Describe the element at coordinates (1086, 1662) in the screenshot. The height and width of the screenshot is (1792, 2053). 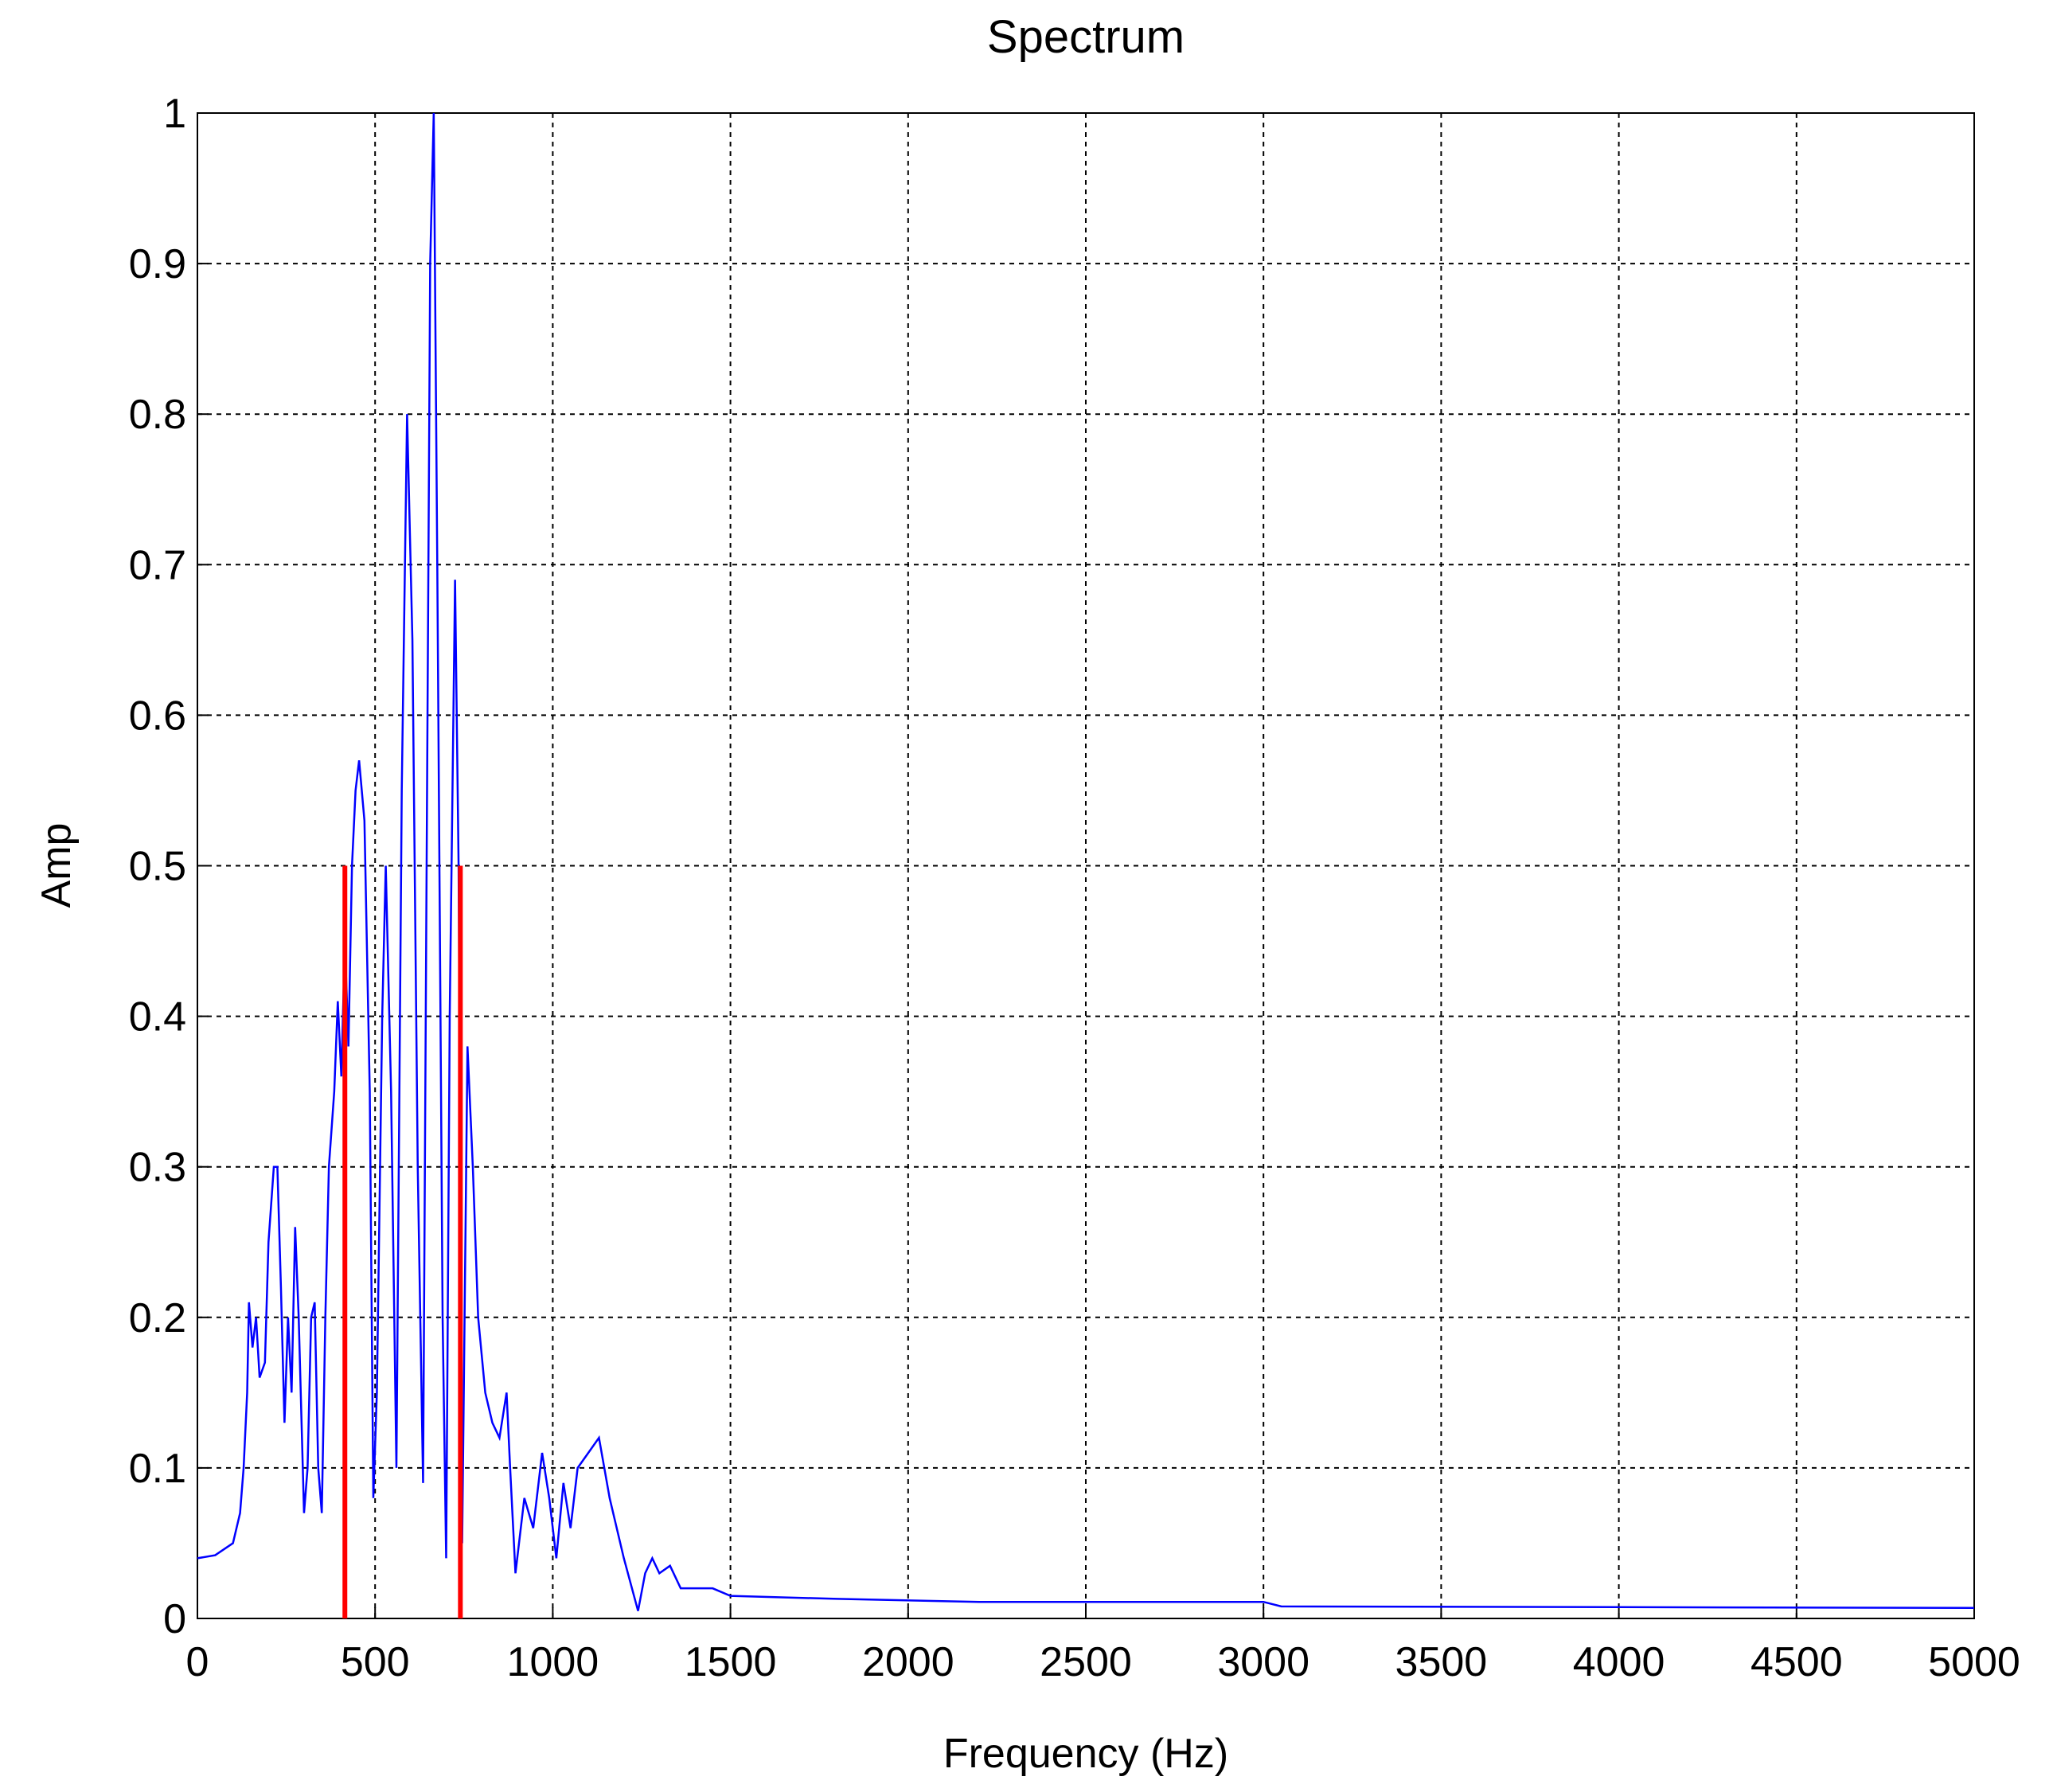
I see `x-tick-label: 2500` at that location.